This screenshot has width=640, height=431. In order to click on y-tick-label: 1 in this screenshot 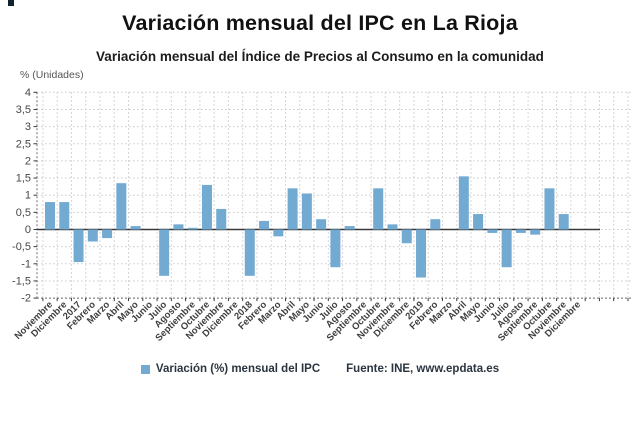, I will do `click(28, 196)`.